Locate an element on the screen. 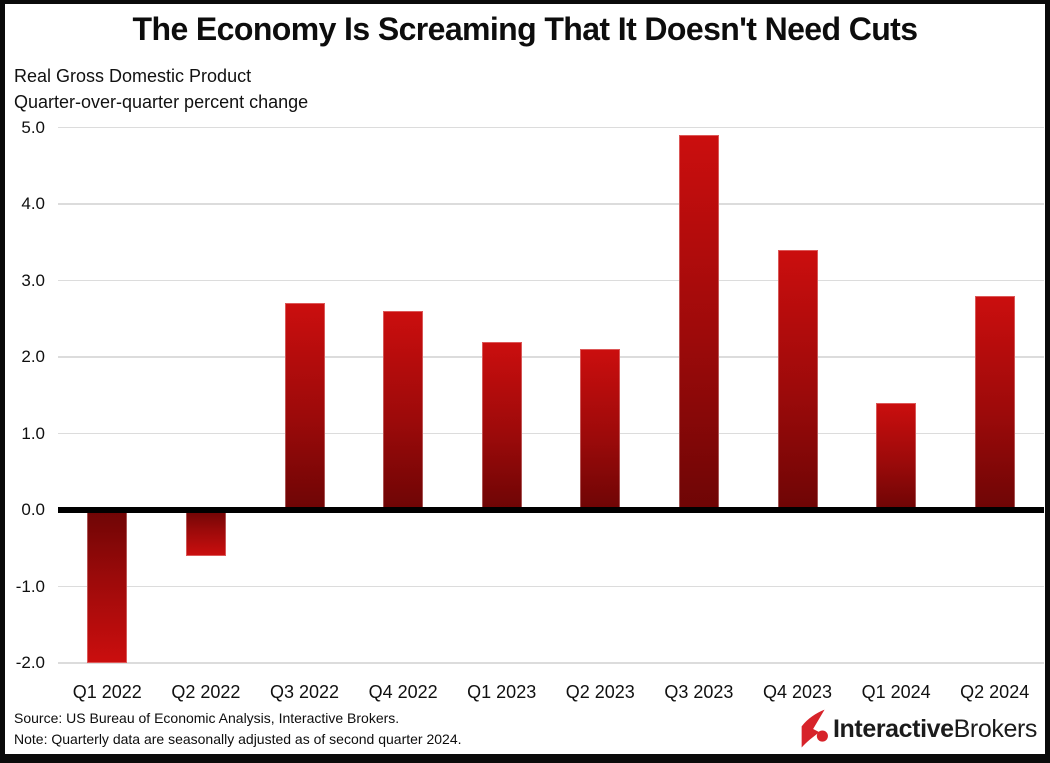 The width and height of the screenshot is (1050, 763). y-axis-tick-label: 0.0 is located at coordinates (33, 509).